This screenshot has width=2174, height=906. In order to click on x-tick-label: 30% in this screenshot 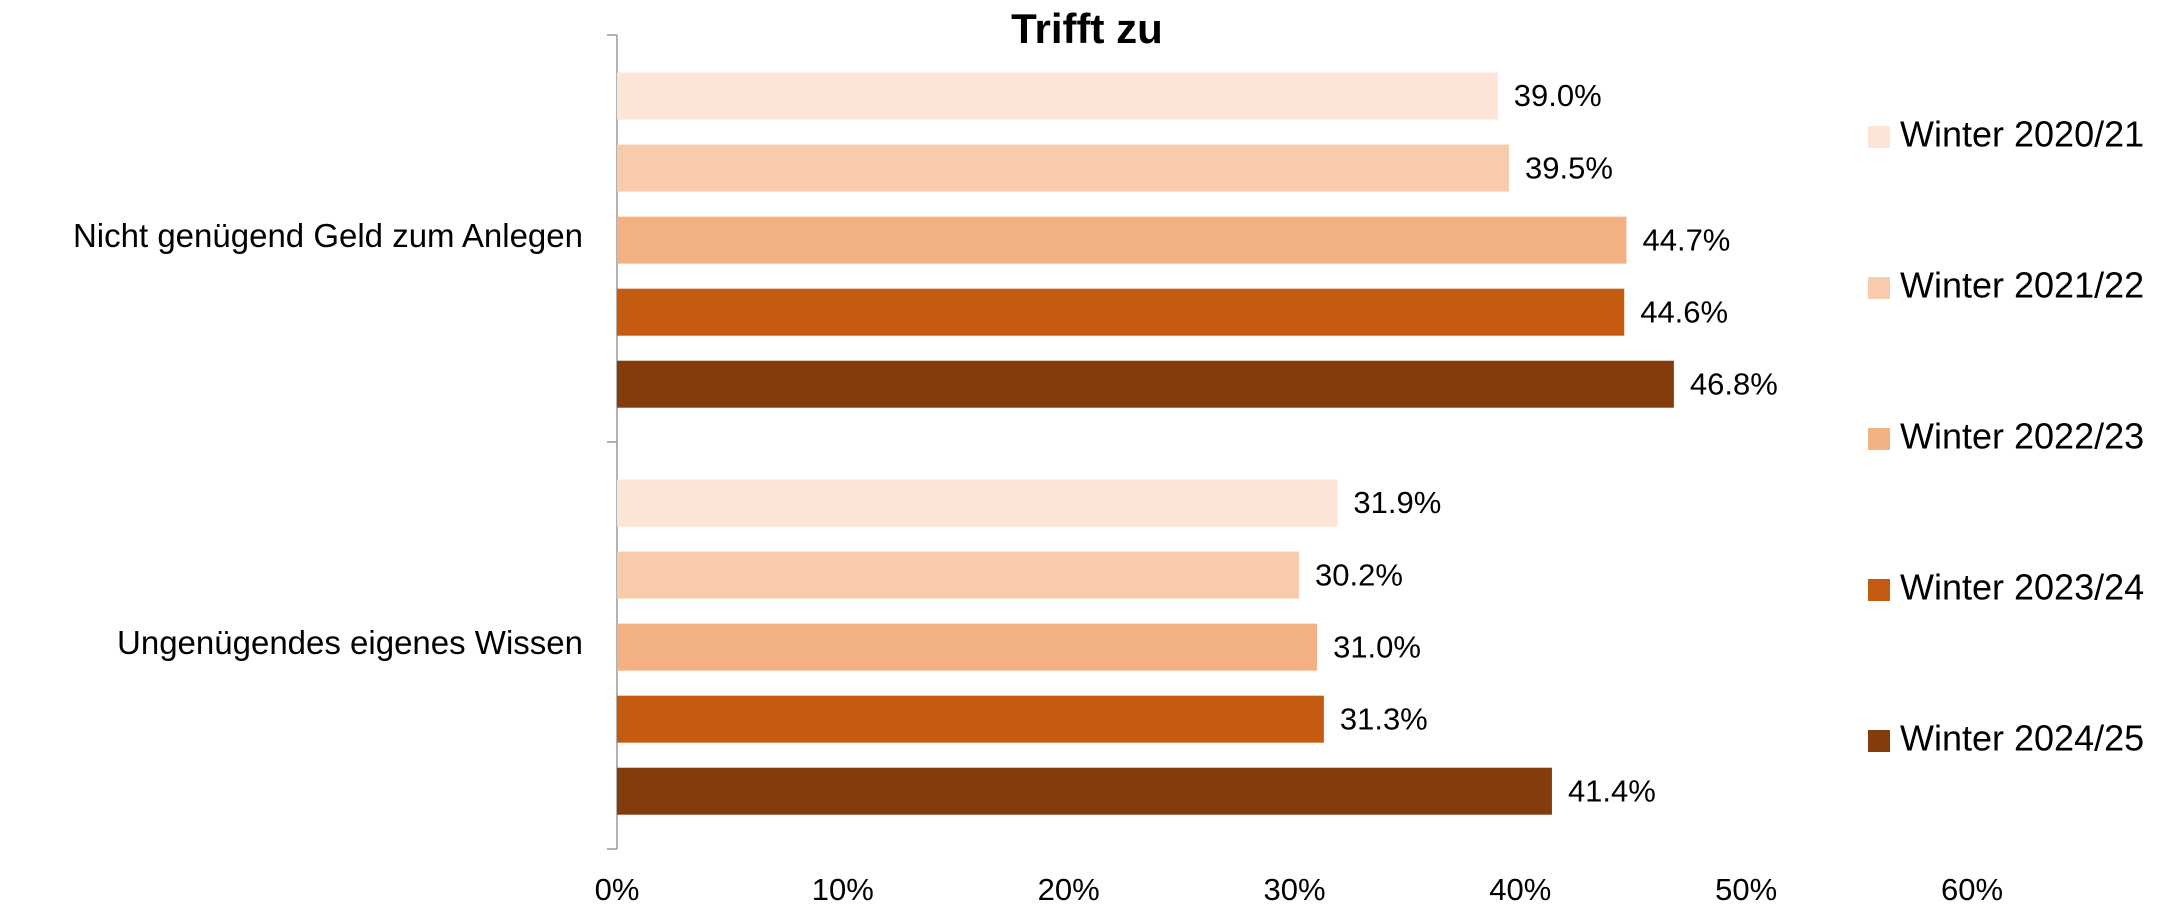, I will do `click(1294, 889)`.